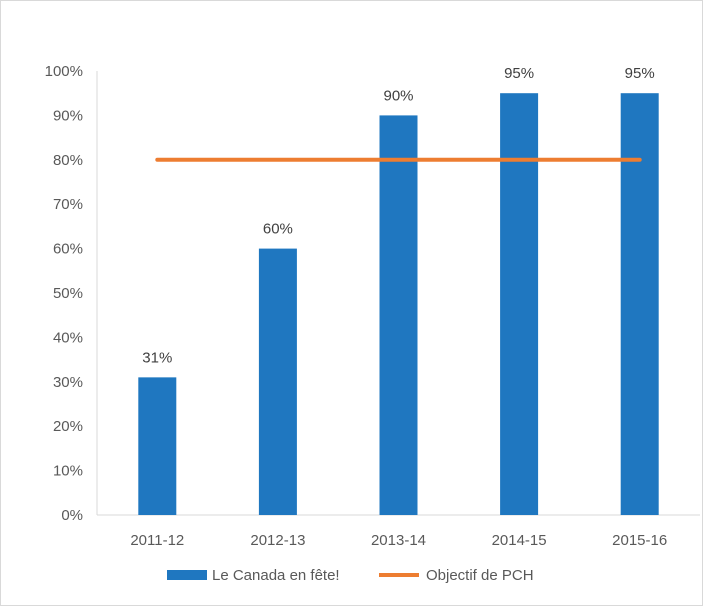 The image size is (703, 606). Describe the element at coordinates (68, 293) in the screenshot. I see `y-tick-label: 50%` at that location.